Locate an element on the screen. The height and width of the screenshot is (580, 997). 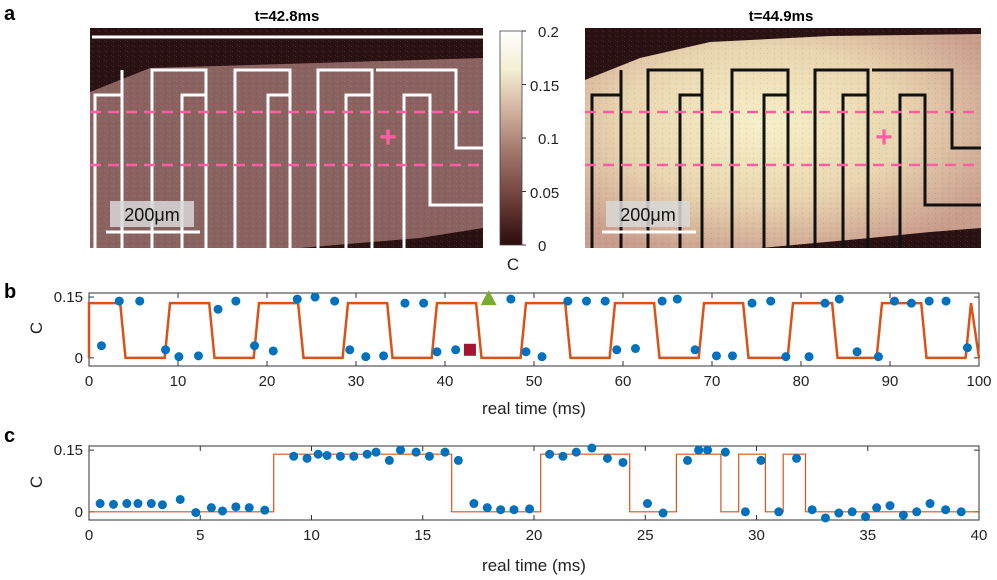
plot-c-xtick-label: 25 is located at coordinates (645, 535).